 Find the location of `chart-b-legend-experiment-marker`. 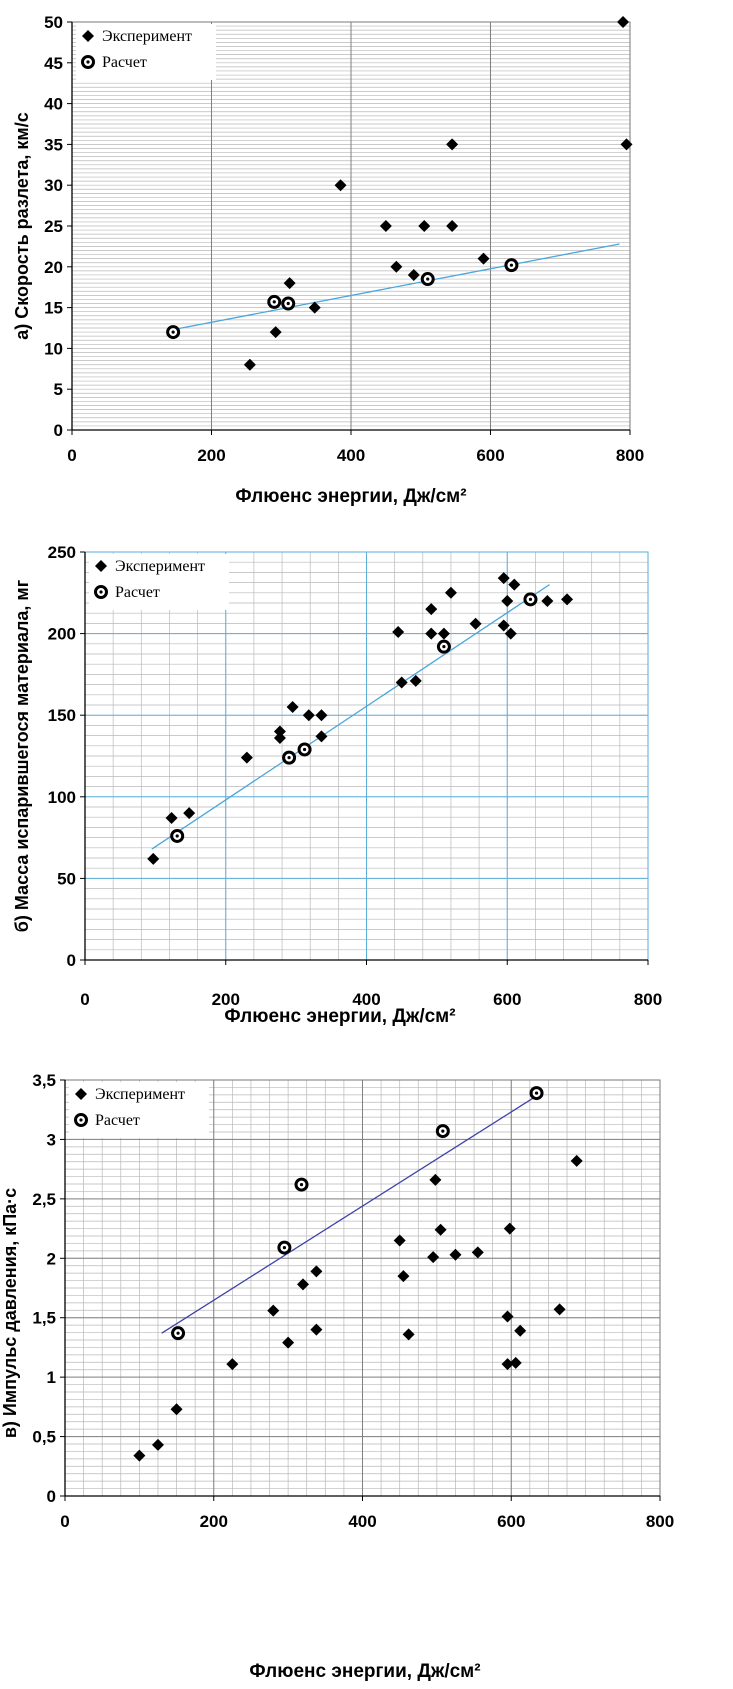

chart-b-legend-experiment-marker is located at coordinates (101, 566).